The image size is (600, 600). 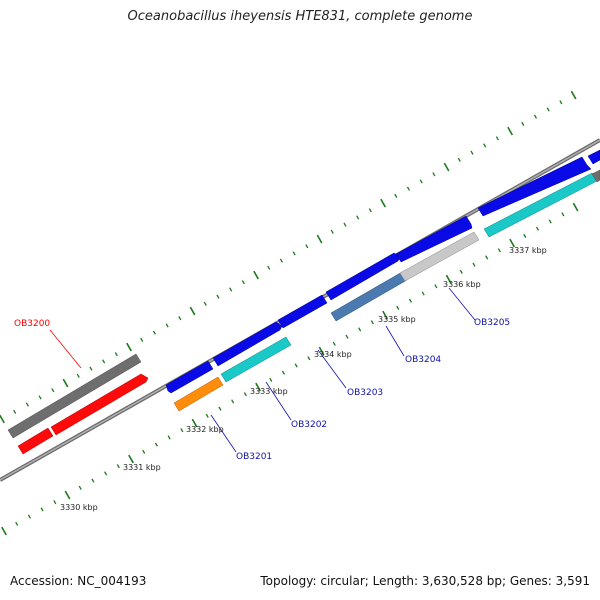 I want to click on gene-ob3204-steel, so click(x=369, y=296).